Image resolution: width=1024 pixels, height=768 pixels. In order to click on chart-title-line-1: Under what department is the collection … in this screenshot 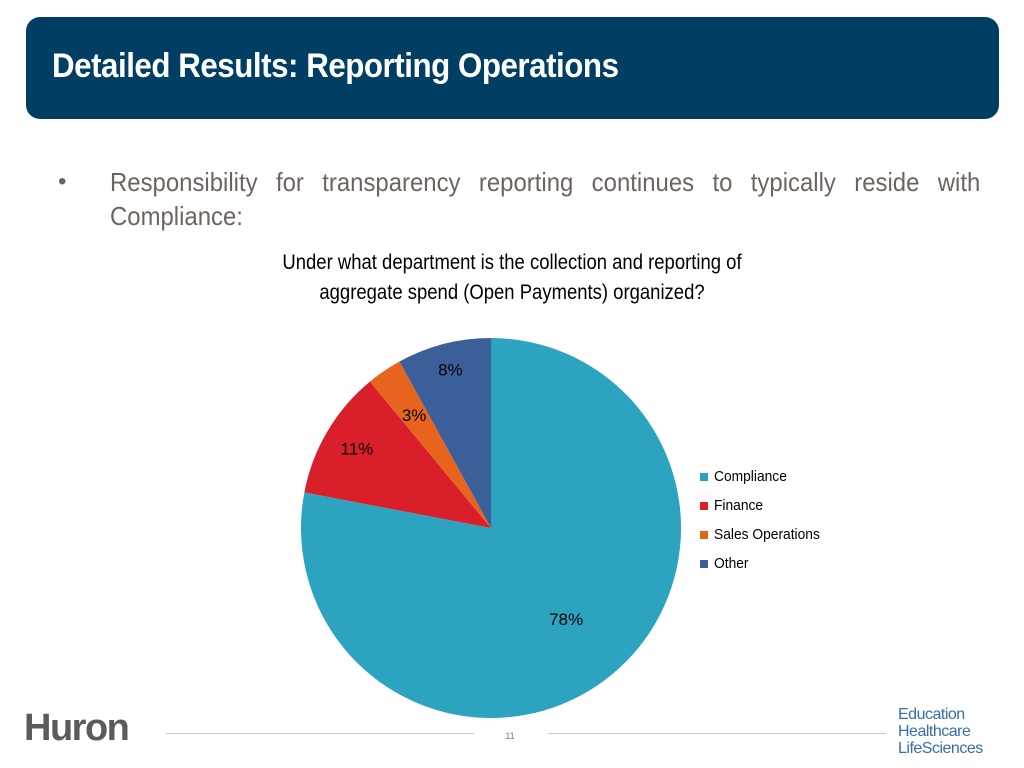, I will do `click(512, 262)`.